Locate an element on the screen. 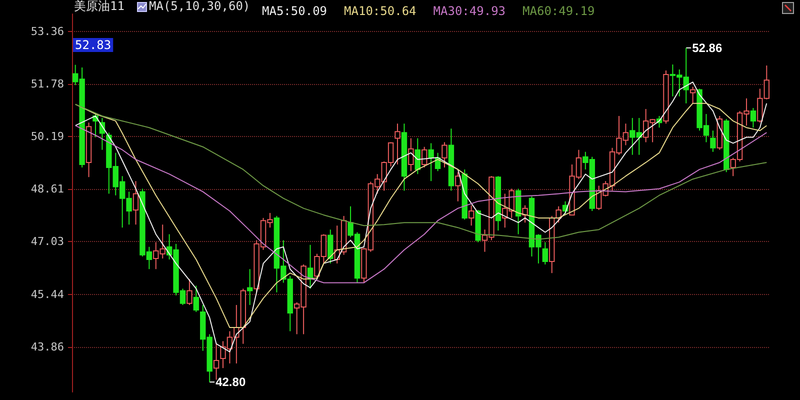  annotation: 42.80 is located at coordinates (231, 382).